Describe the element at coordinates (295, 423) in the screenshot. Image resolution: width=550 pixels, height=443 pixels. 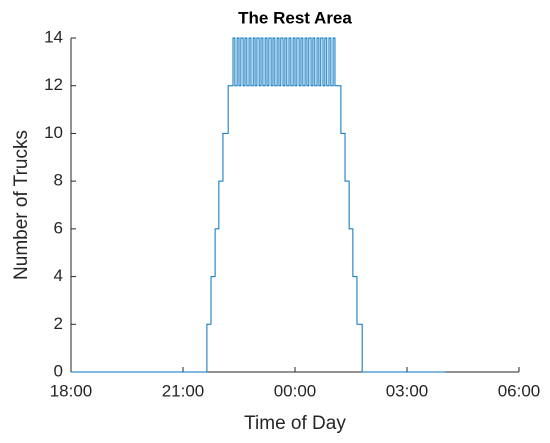
I see `x-axis-label: Time of Day` at that location.